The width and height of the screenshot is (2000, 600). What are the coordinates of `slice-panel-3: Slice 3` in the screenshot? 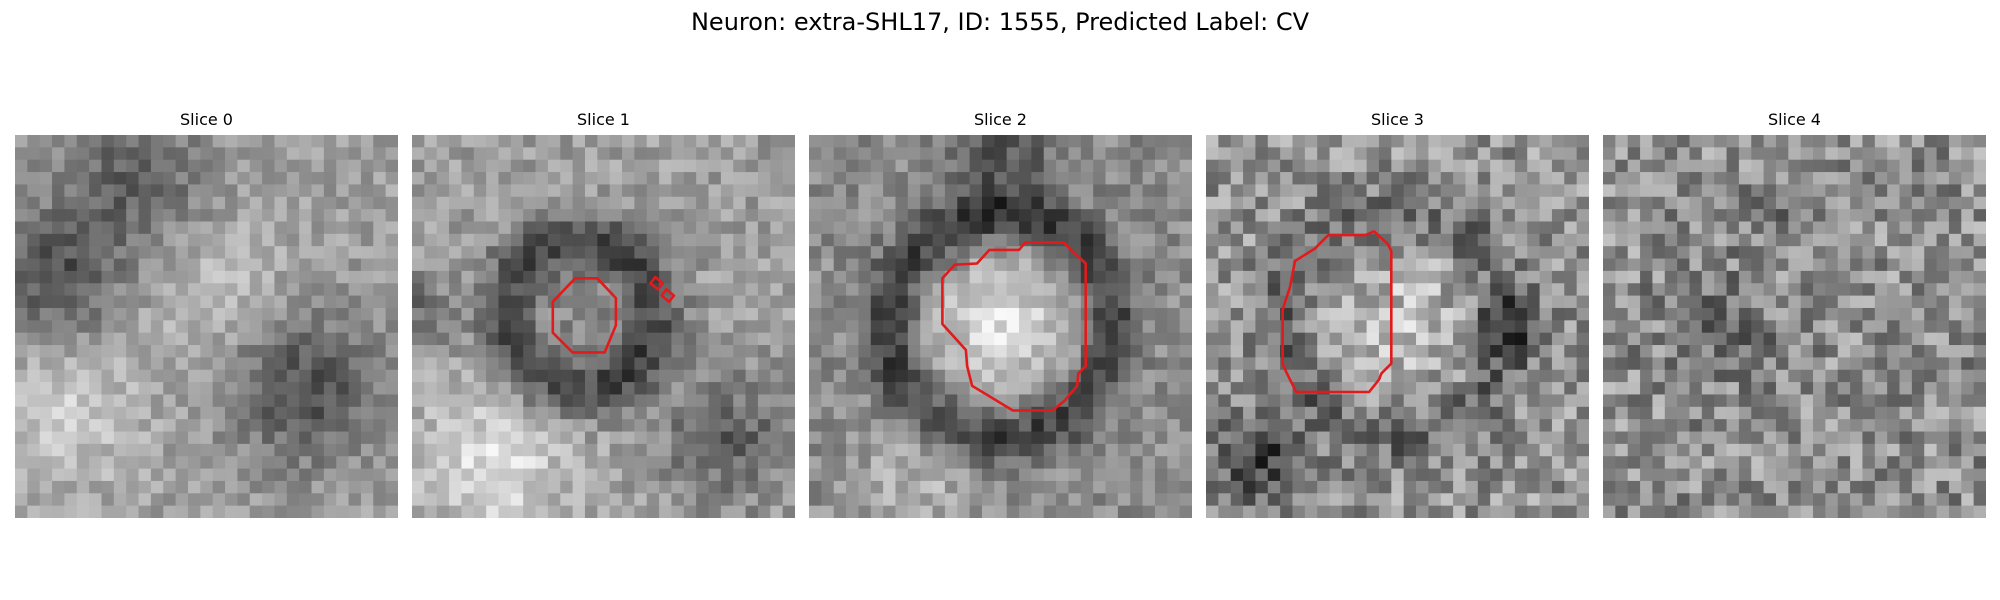 It's located at (1397, 313).